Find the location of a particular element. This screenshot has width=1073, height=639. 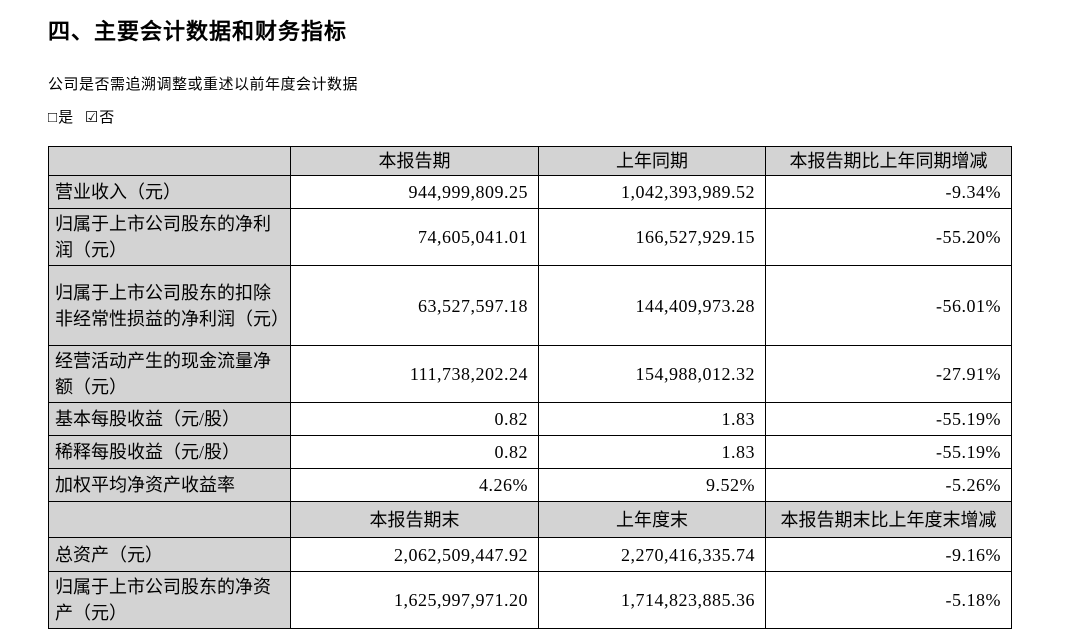

change-value: -9.16% is located at coordinates (888, 554).